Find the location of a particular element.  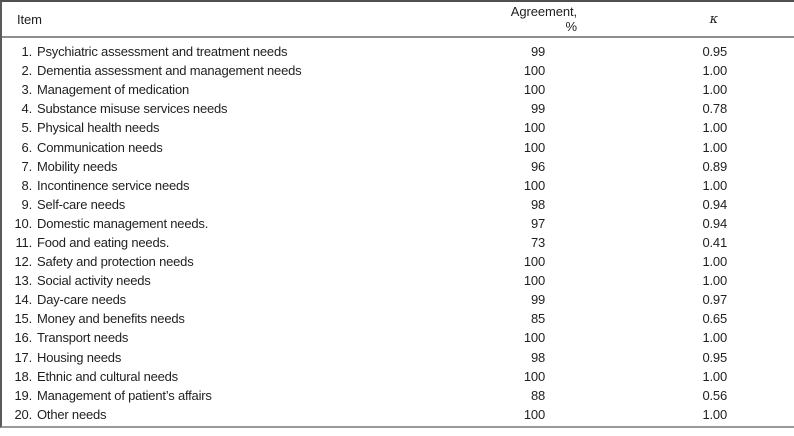

item-label: Social activity needs is located at coordinates (94, 281).